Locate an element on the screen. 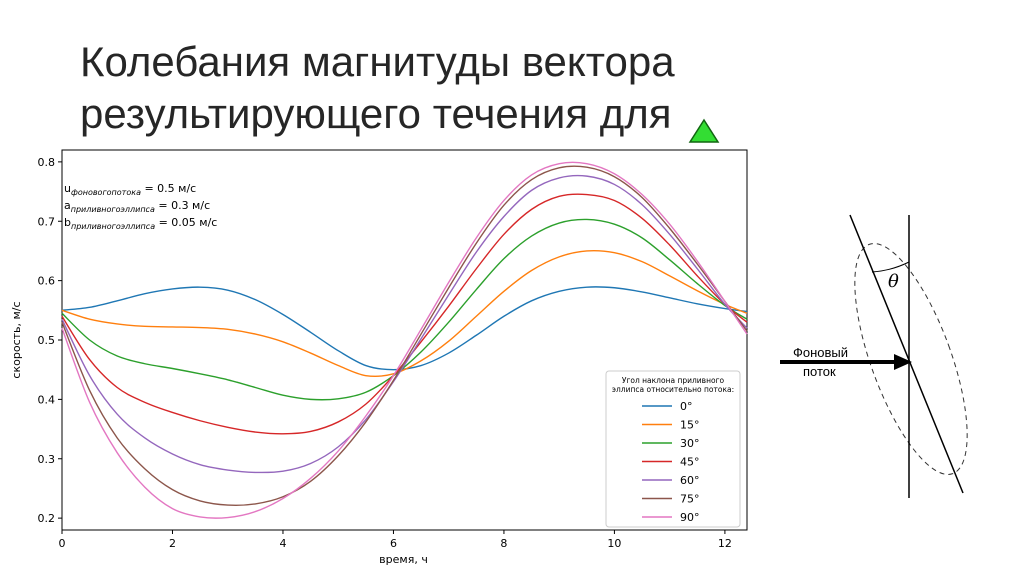 The width and height of the screenshot is (1024, 576). angle-theta-label: θ is located at coordinates (893, 281).